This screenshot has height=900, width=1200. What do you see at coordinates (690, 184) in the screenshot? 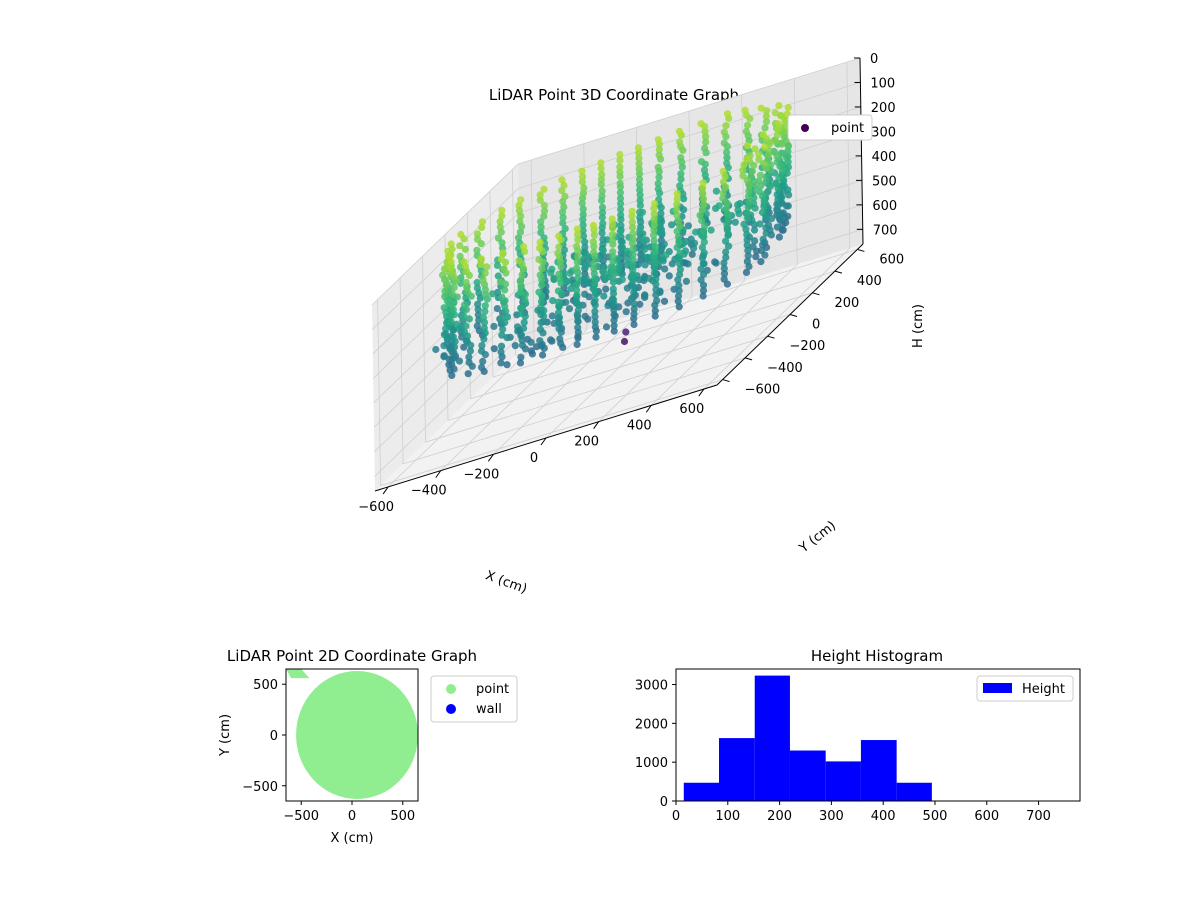
I see `grid-back-z` at bounding box center [690, 184].